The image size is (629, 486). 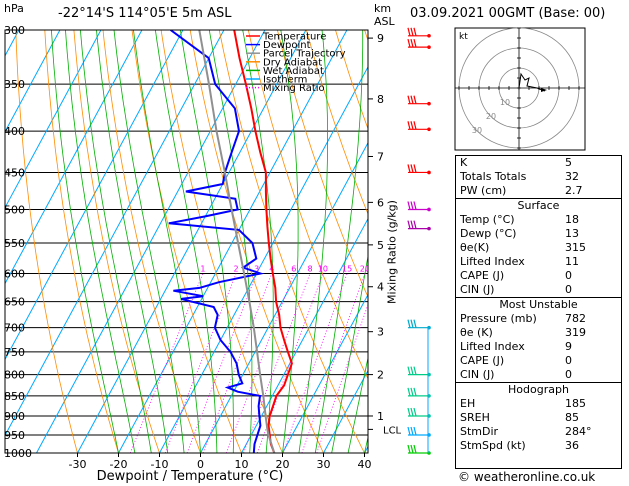 I want to click on hodograph-row: SREH 85, so click(x=538, y=418).